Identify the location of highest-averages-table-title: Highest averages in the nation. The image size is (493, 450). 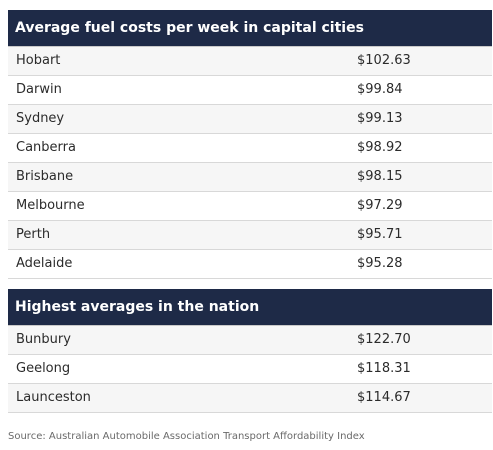
(250, 307).